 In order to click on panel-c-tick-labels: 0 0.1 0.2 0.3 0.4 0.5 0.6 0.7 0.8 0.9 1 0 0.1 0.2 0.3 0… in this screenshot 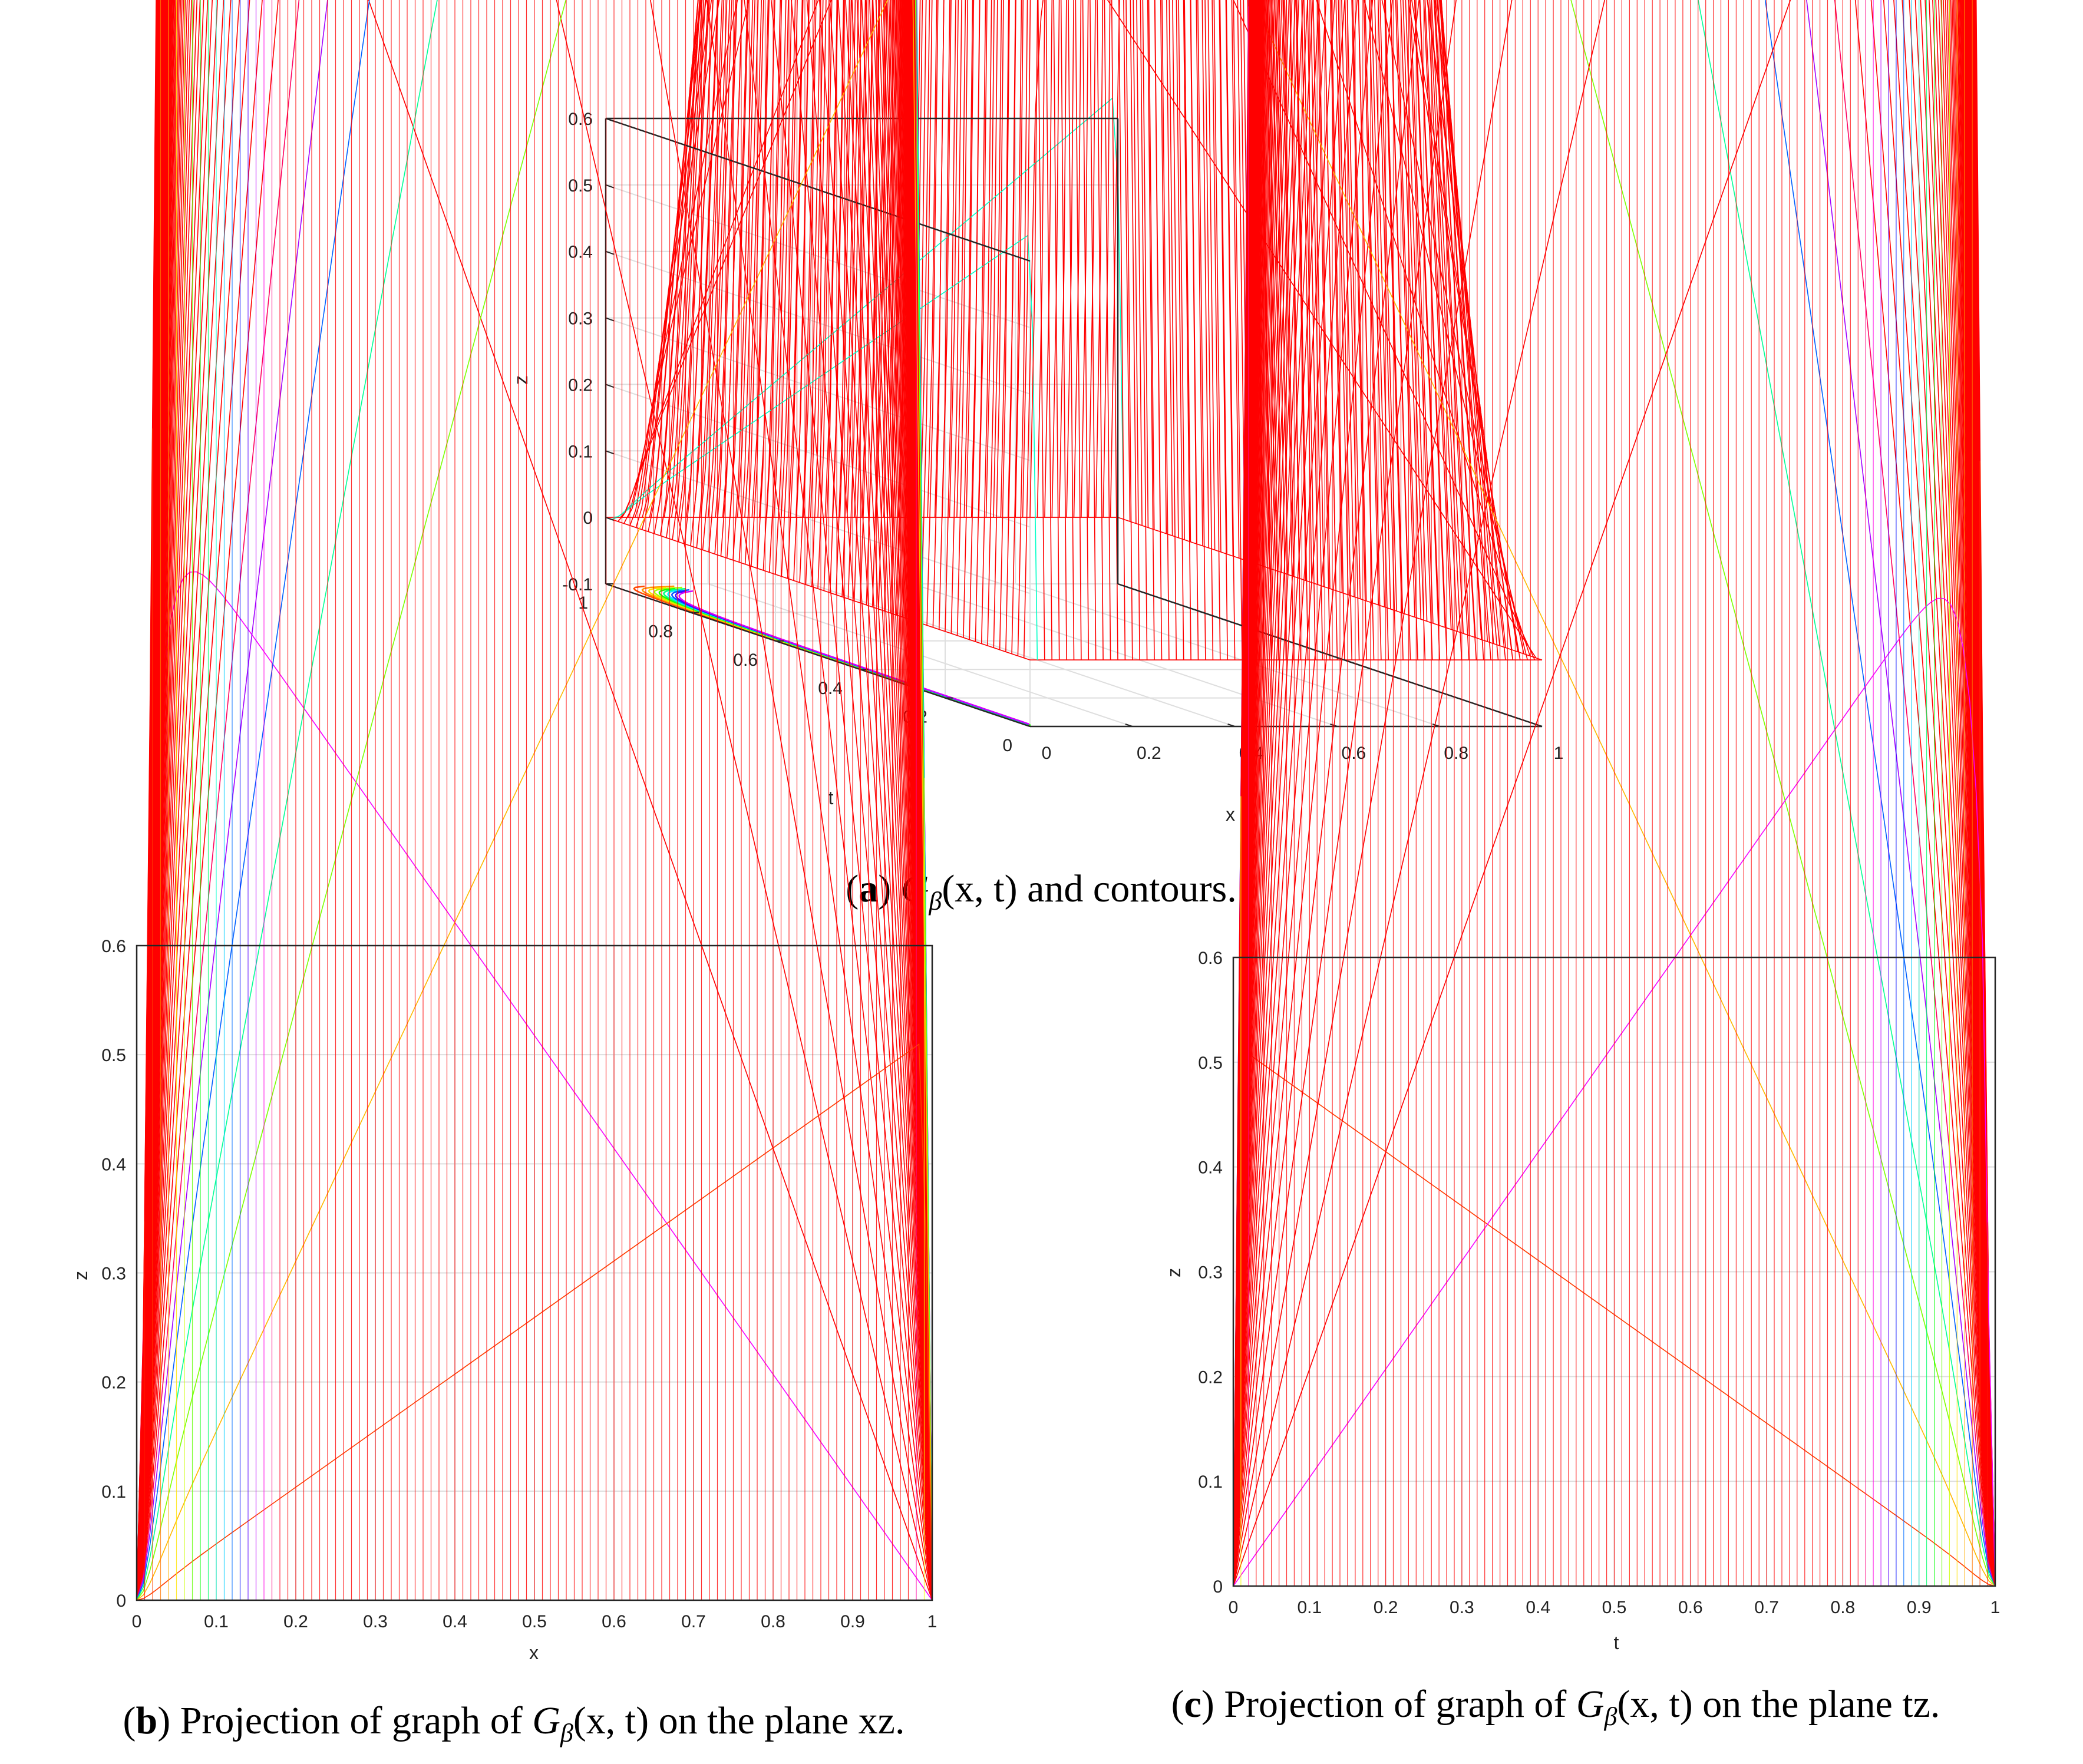, I will do `click(1599, 1283)`.